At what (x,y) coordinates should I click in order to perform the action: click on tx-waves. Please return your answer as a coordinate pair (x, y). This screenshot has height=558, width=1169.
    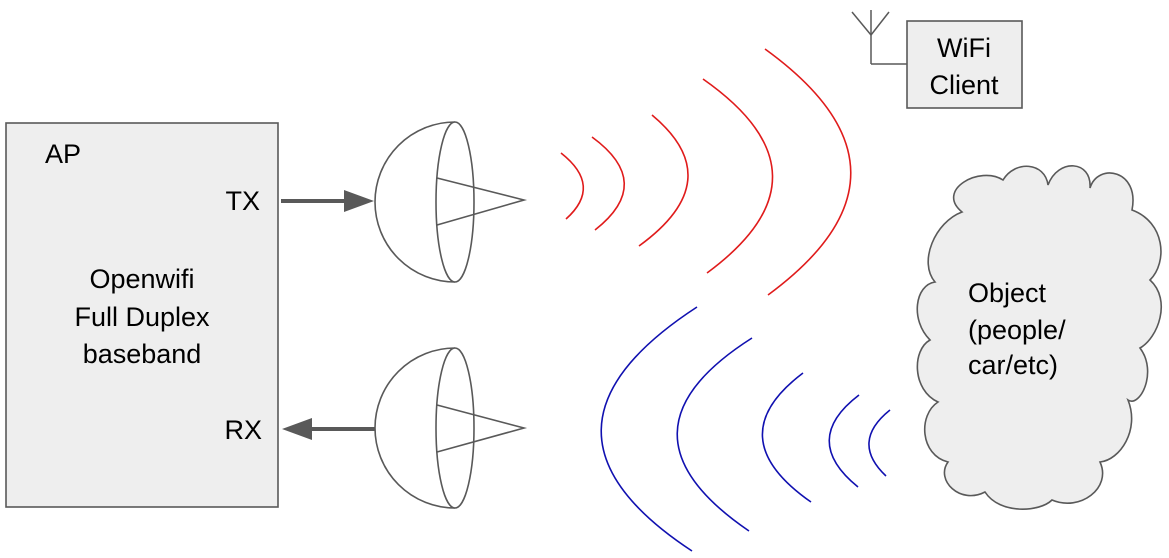
    Looking at the image, I should click on (706, 172).